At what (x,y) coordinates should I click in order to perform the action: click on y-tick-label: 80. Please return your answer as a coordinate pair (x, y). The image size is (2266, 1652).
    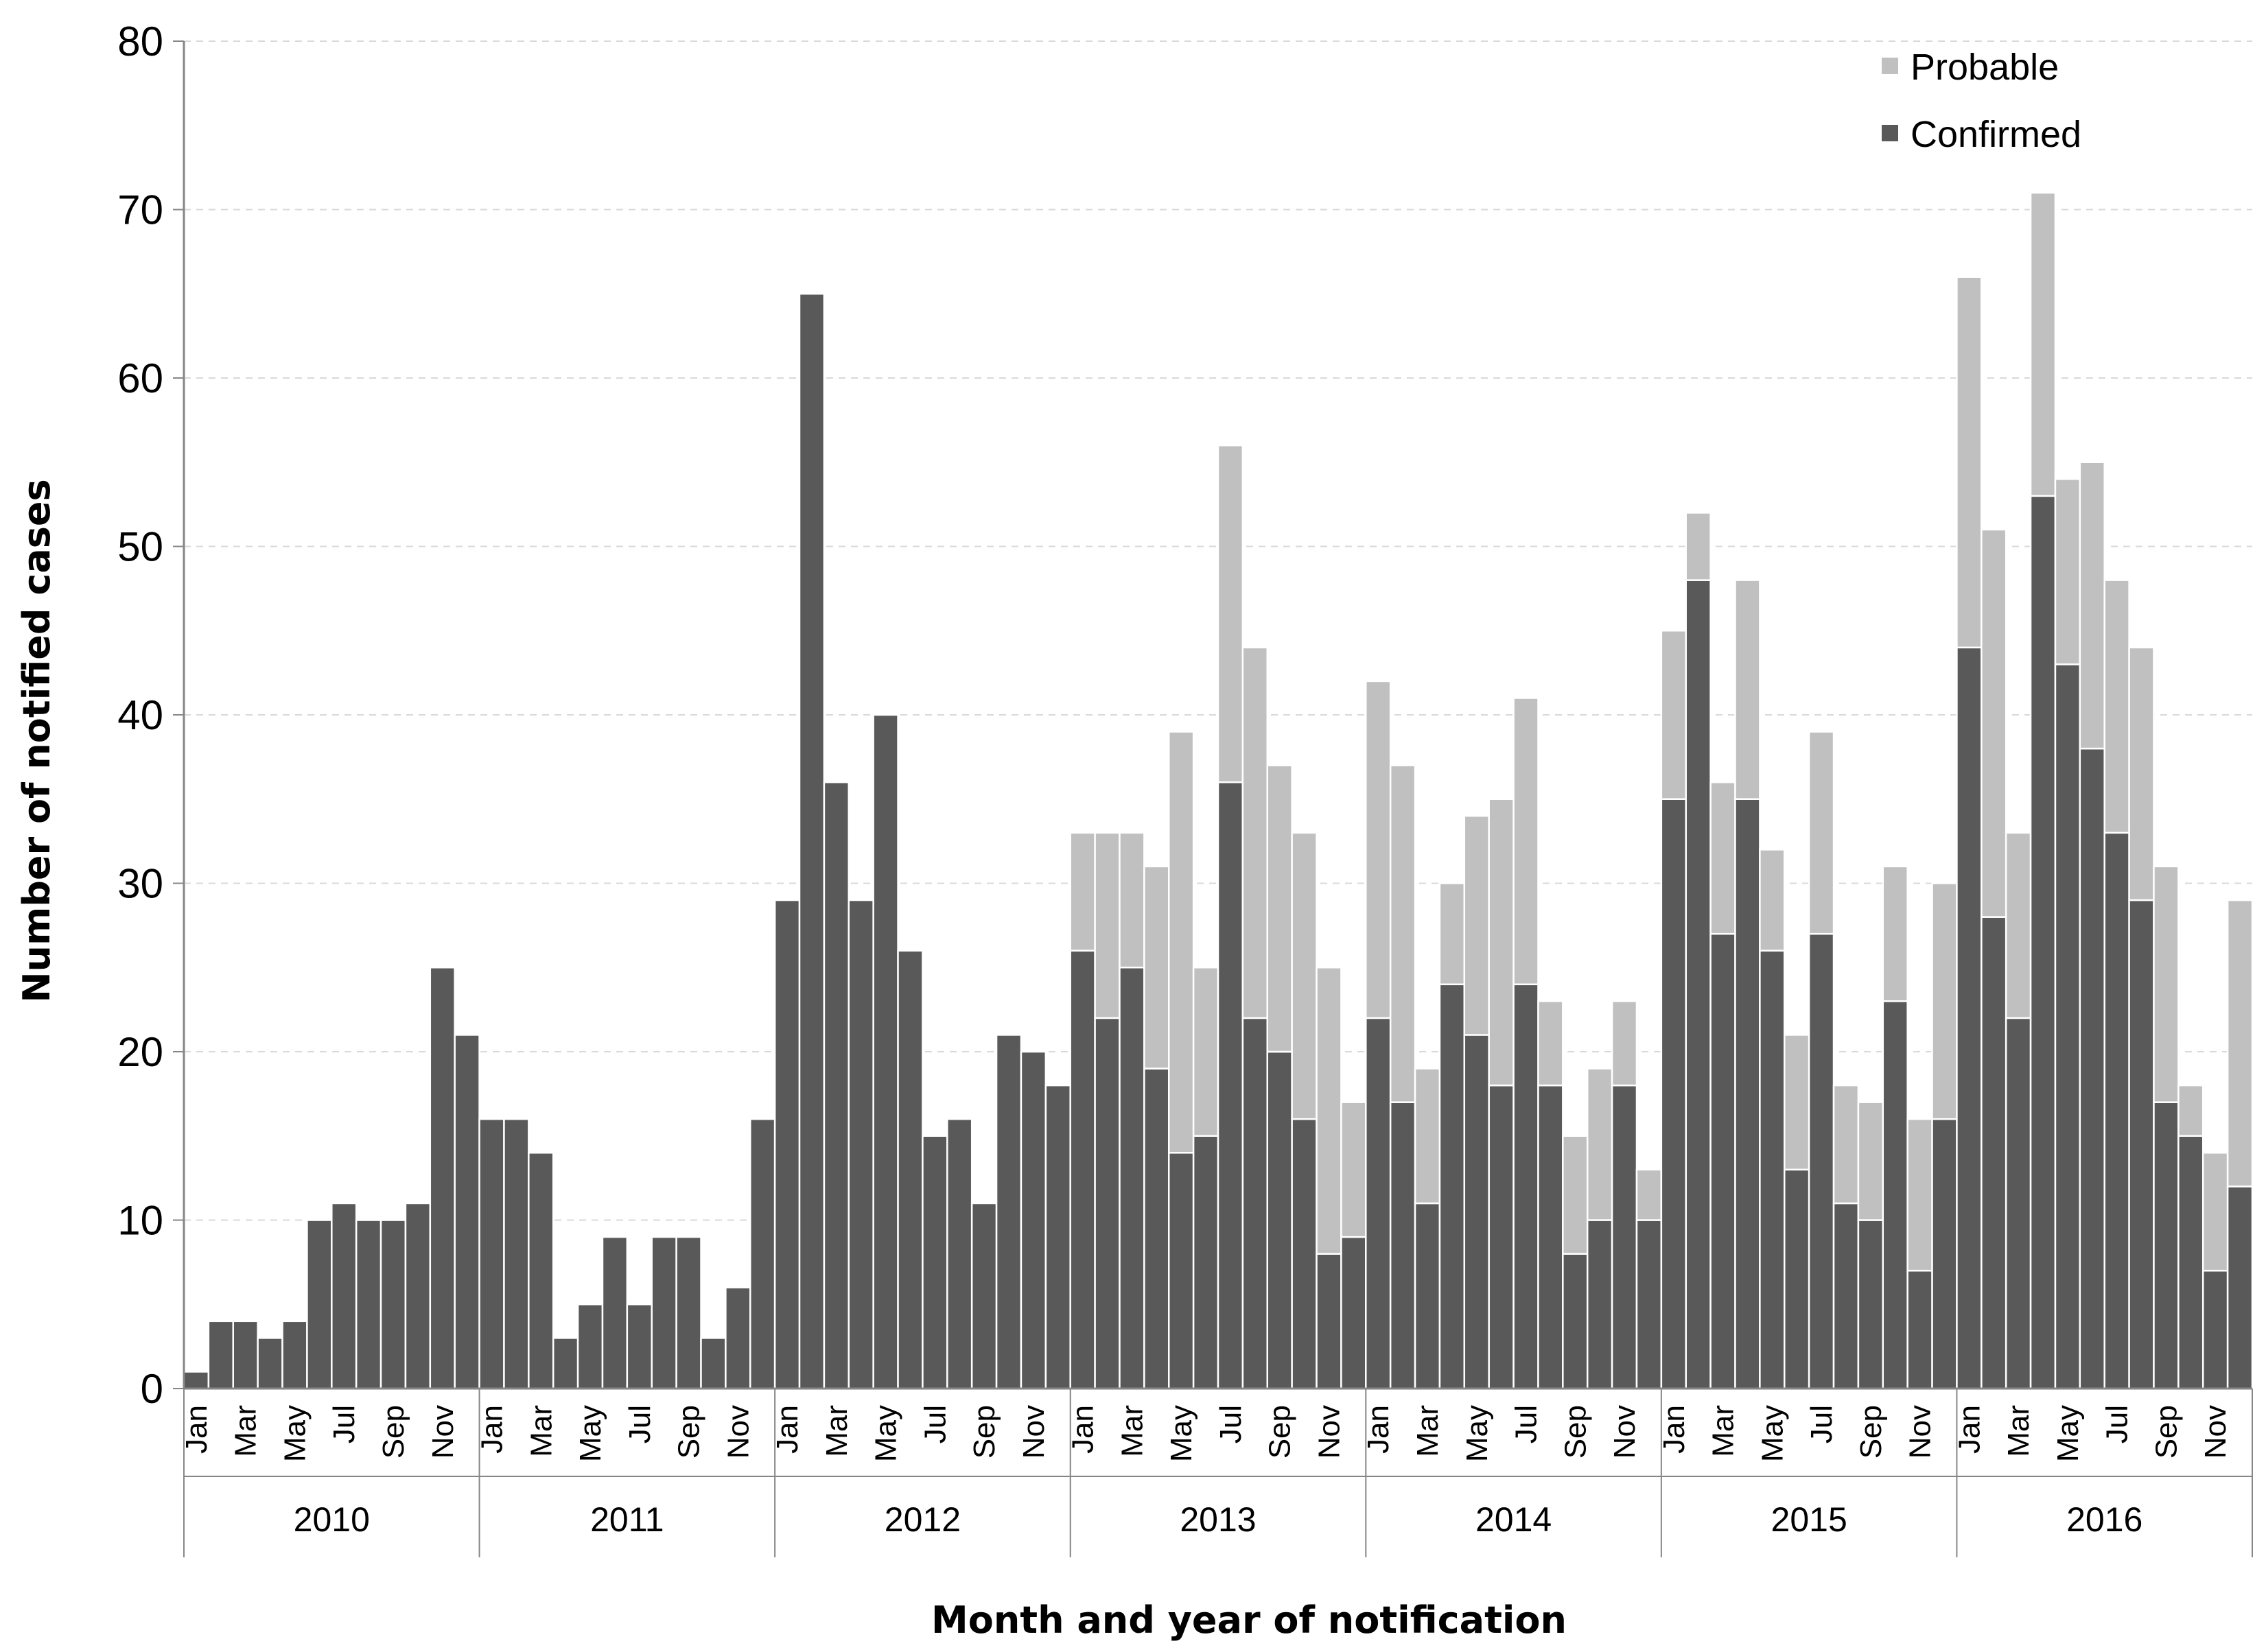
    Looking at the image, I should click on (140, 41).